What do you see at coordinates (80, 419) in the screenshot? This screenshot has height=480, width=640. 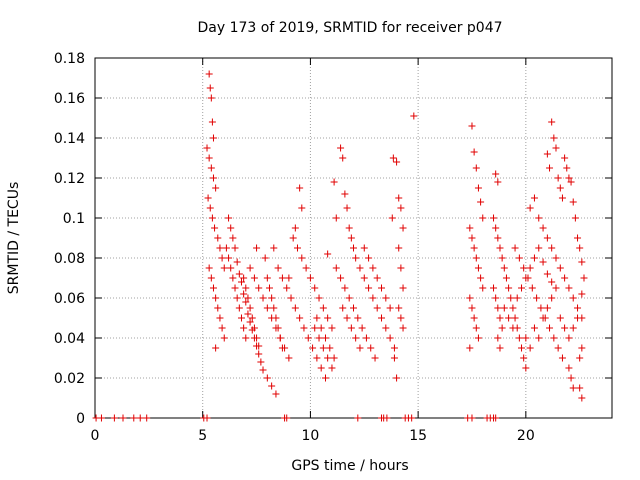 I see `y-tick-label: 0` at bounding box center [80, 419].